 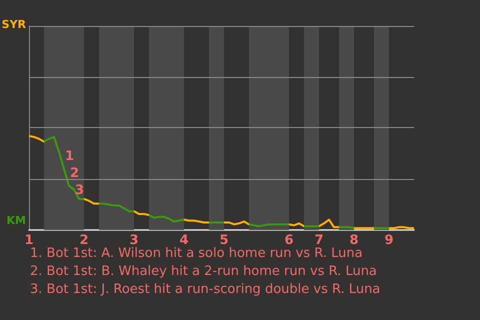 I want to click on text: 2. Bot 1st: B. Whaley hit a 2-run home run vs R. Luna, so click(x=203, y=271).